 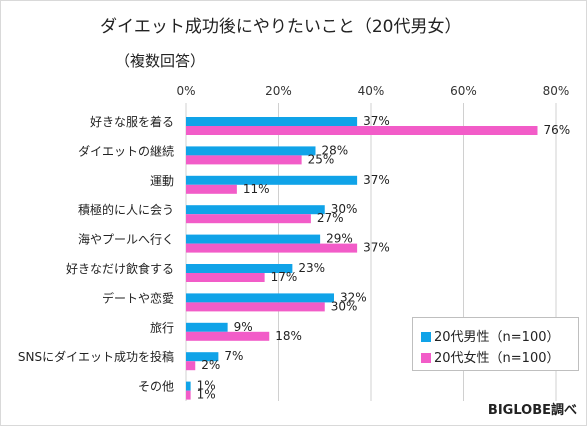 What do you see at coordinates (138, 297) in the screenshot?
I see `category-label: デートや恋愛` at bounding box center [138, 297].